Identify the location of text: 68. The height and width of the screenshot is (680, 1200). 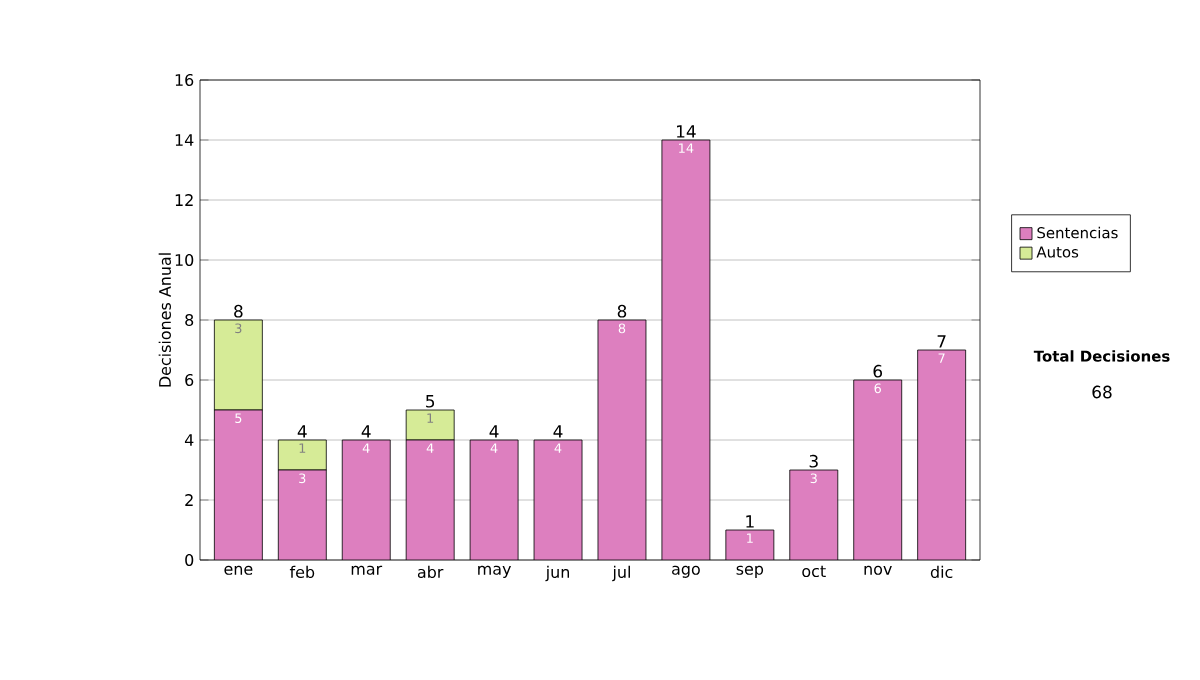
(1102, 392).